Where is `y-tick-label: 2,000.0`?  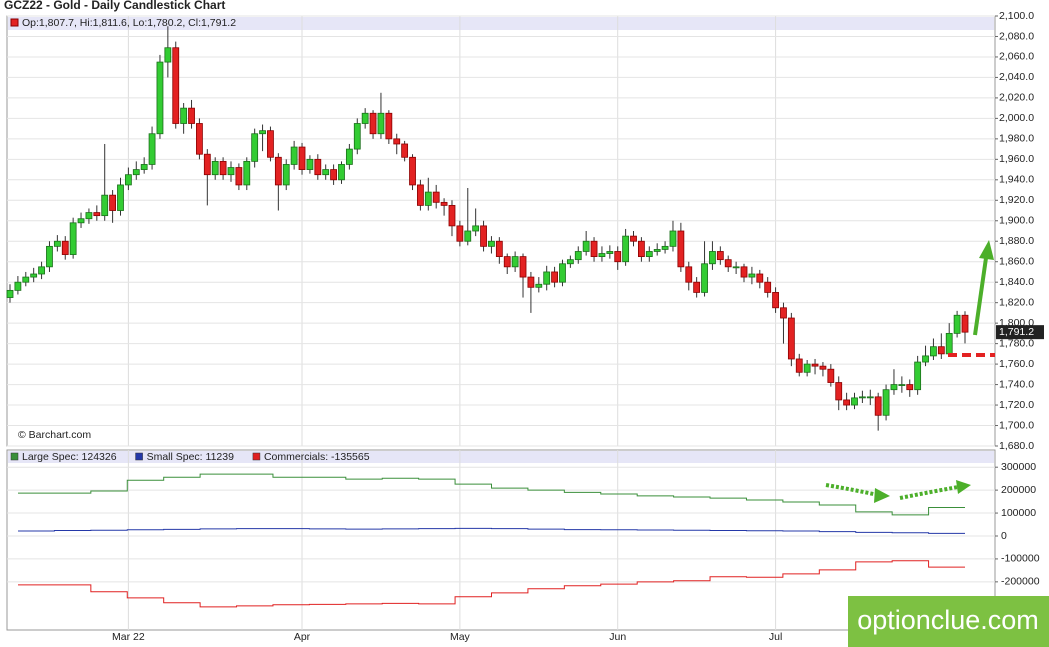
y-tick-label: 2,000.0 is located at coordinates (1016, 118).